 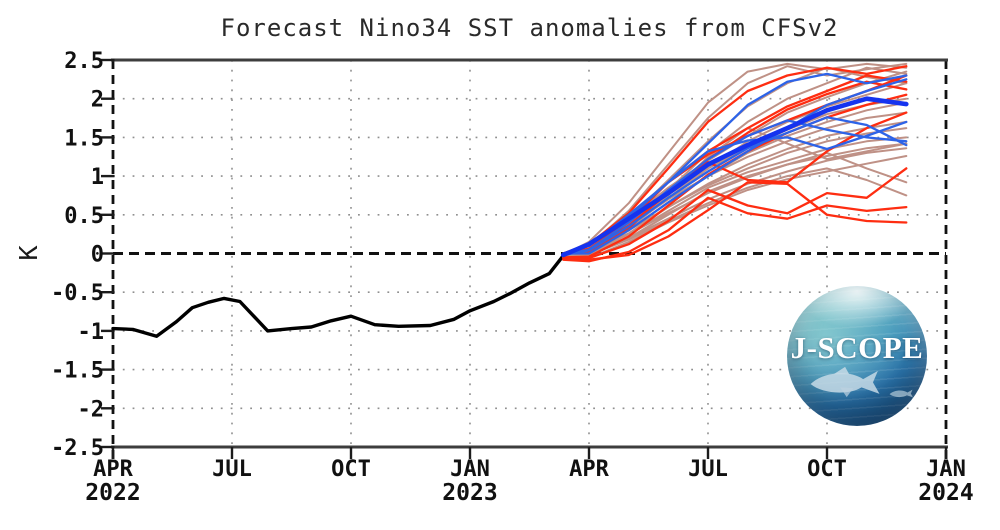 I want to click on svg-text: 2022, so click(x=112, y=493).